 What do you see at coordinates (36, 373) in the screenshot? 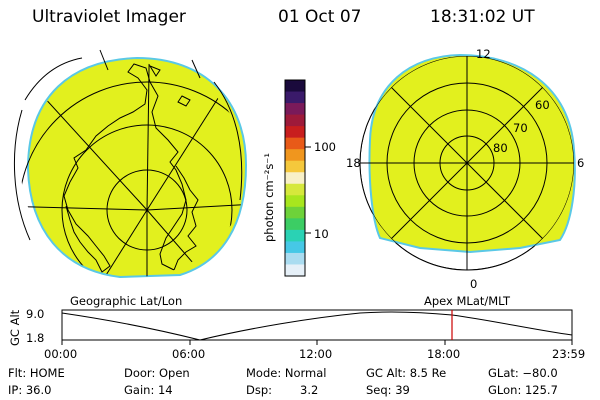
I see `filter-info: Flt: HOME` at bounding box center [36, 373].